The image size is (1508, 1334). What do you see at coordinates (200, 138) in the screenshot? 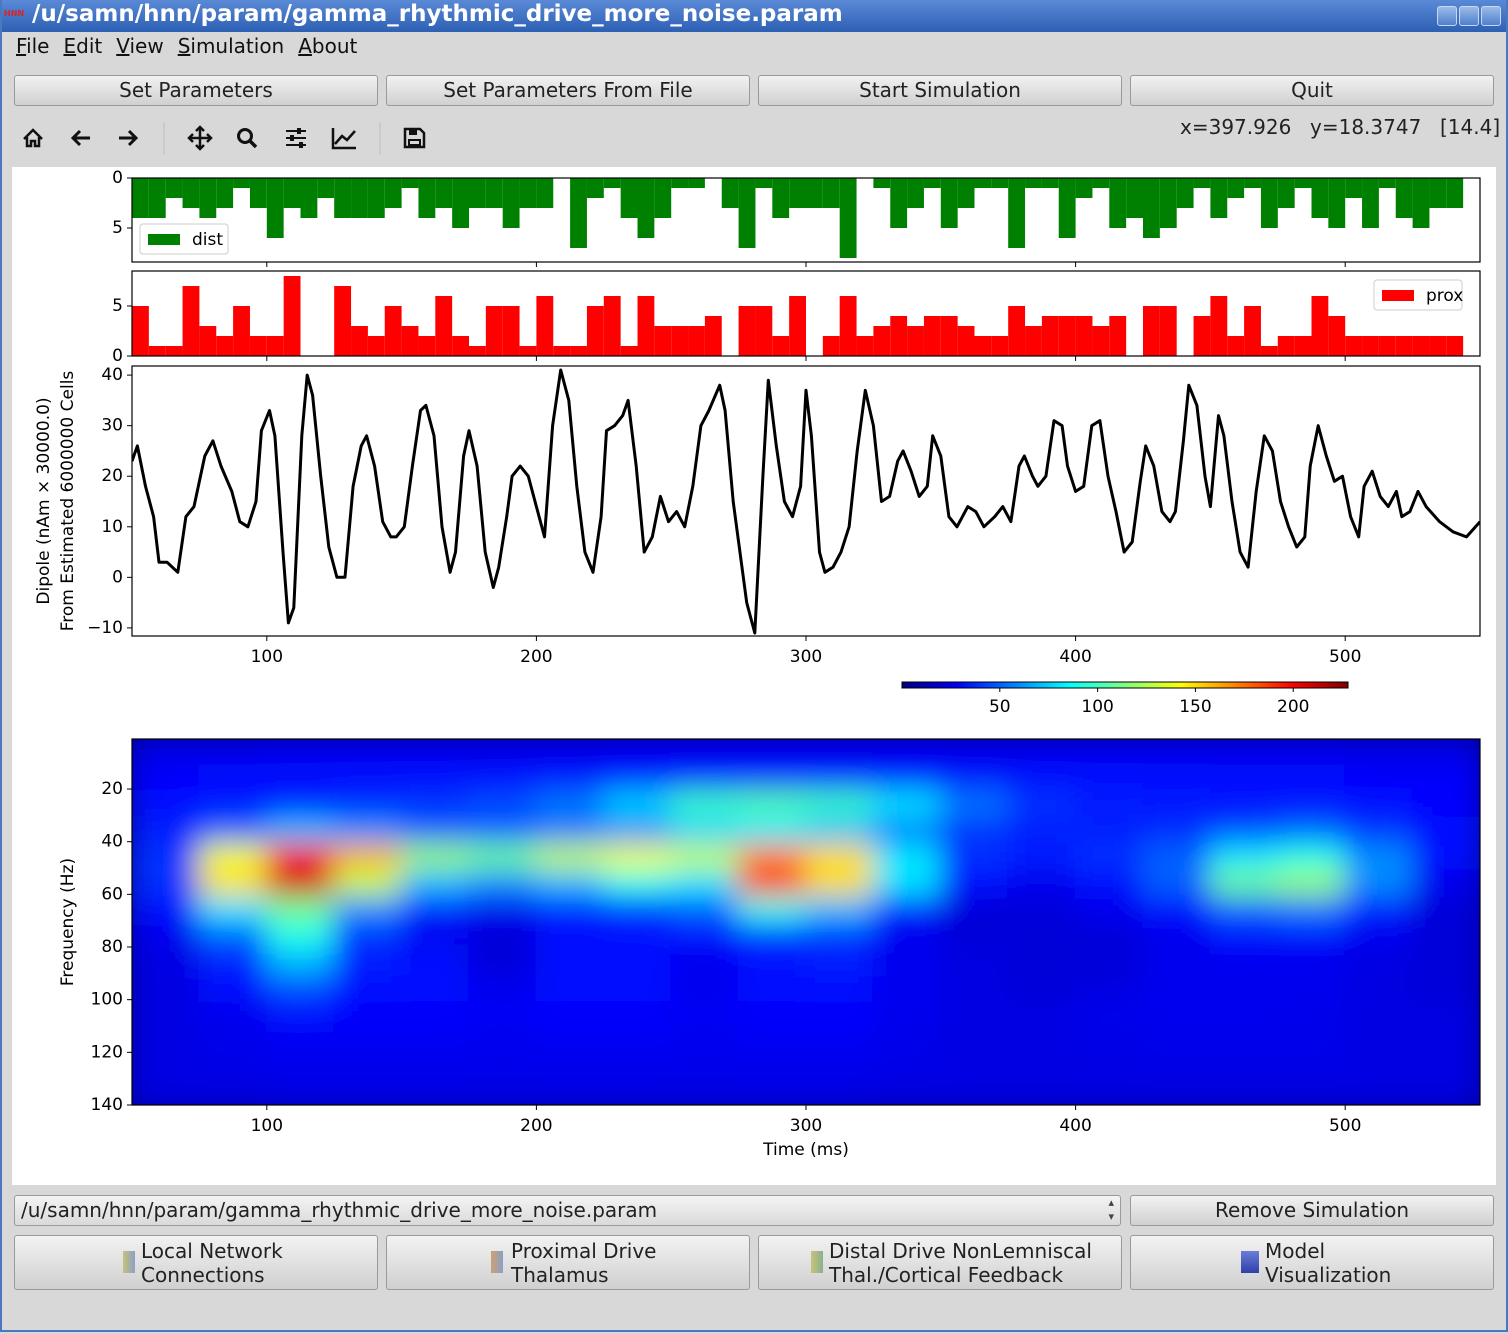
I see `pan-icon` at bounding box center [200, 138].